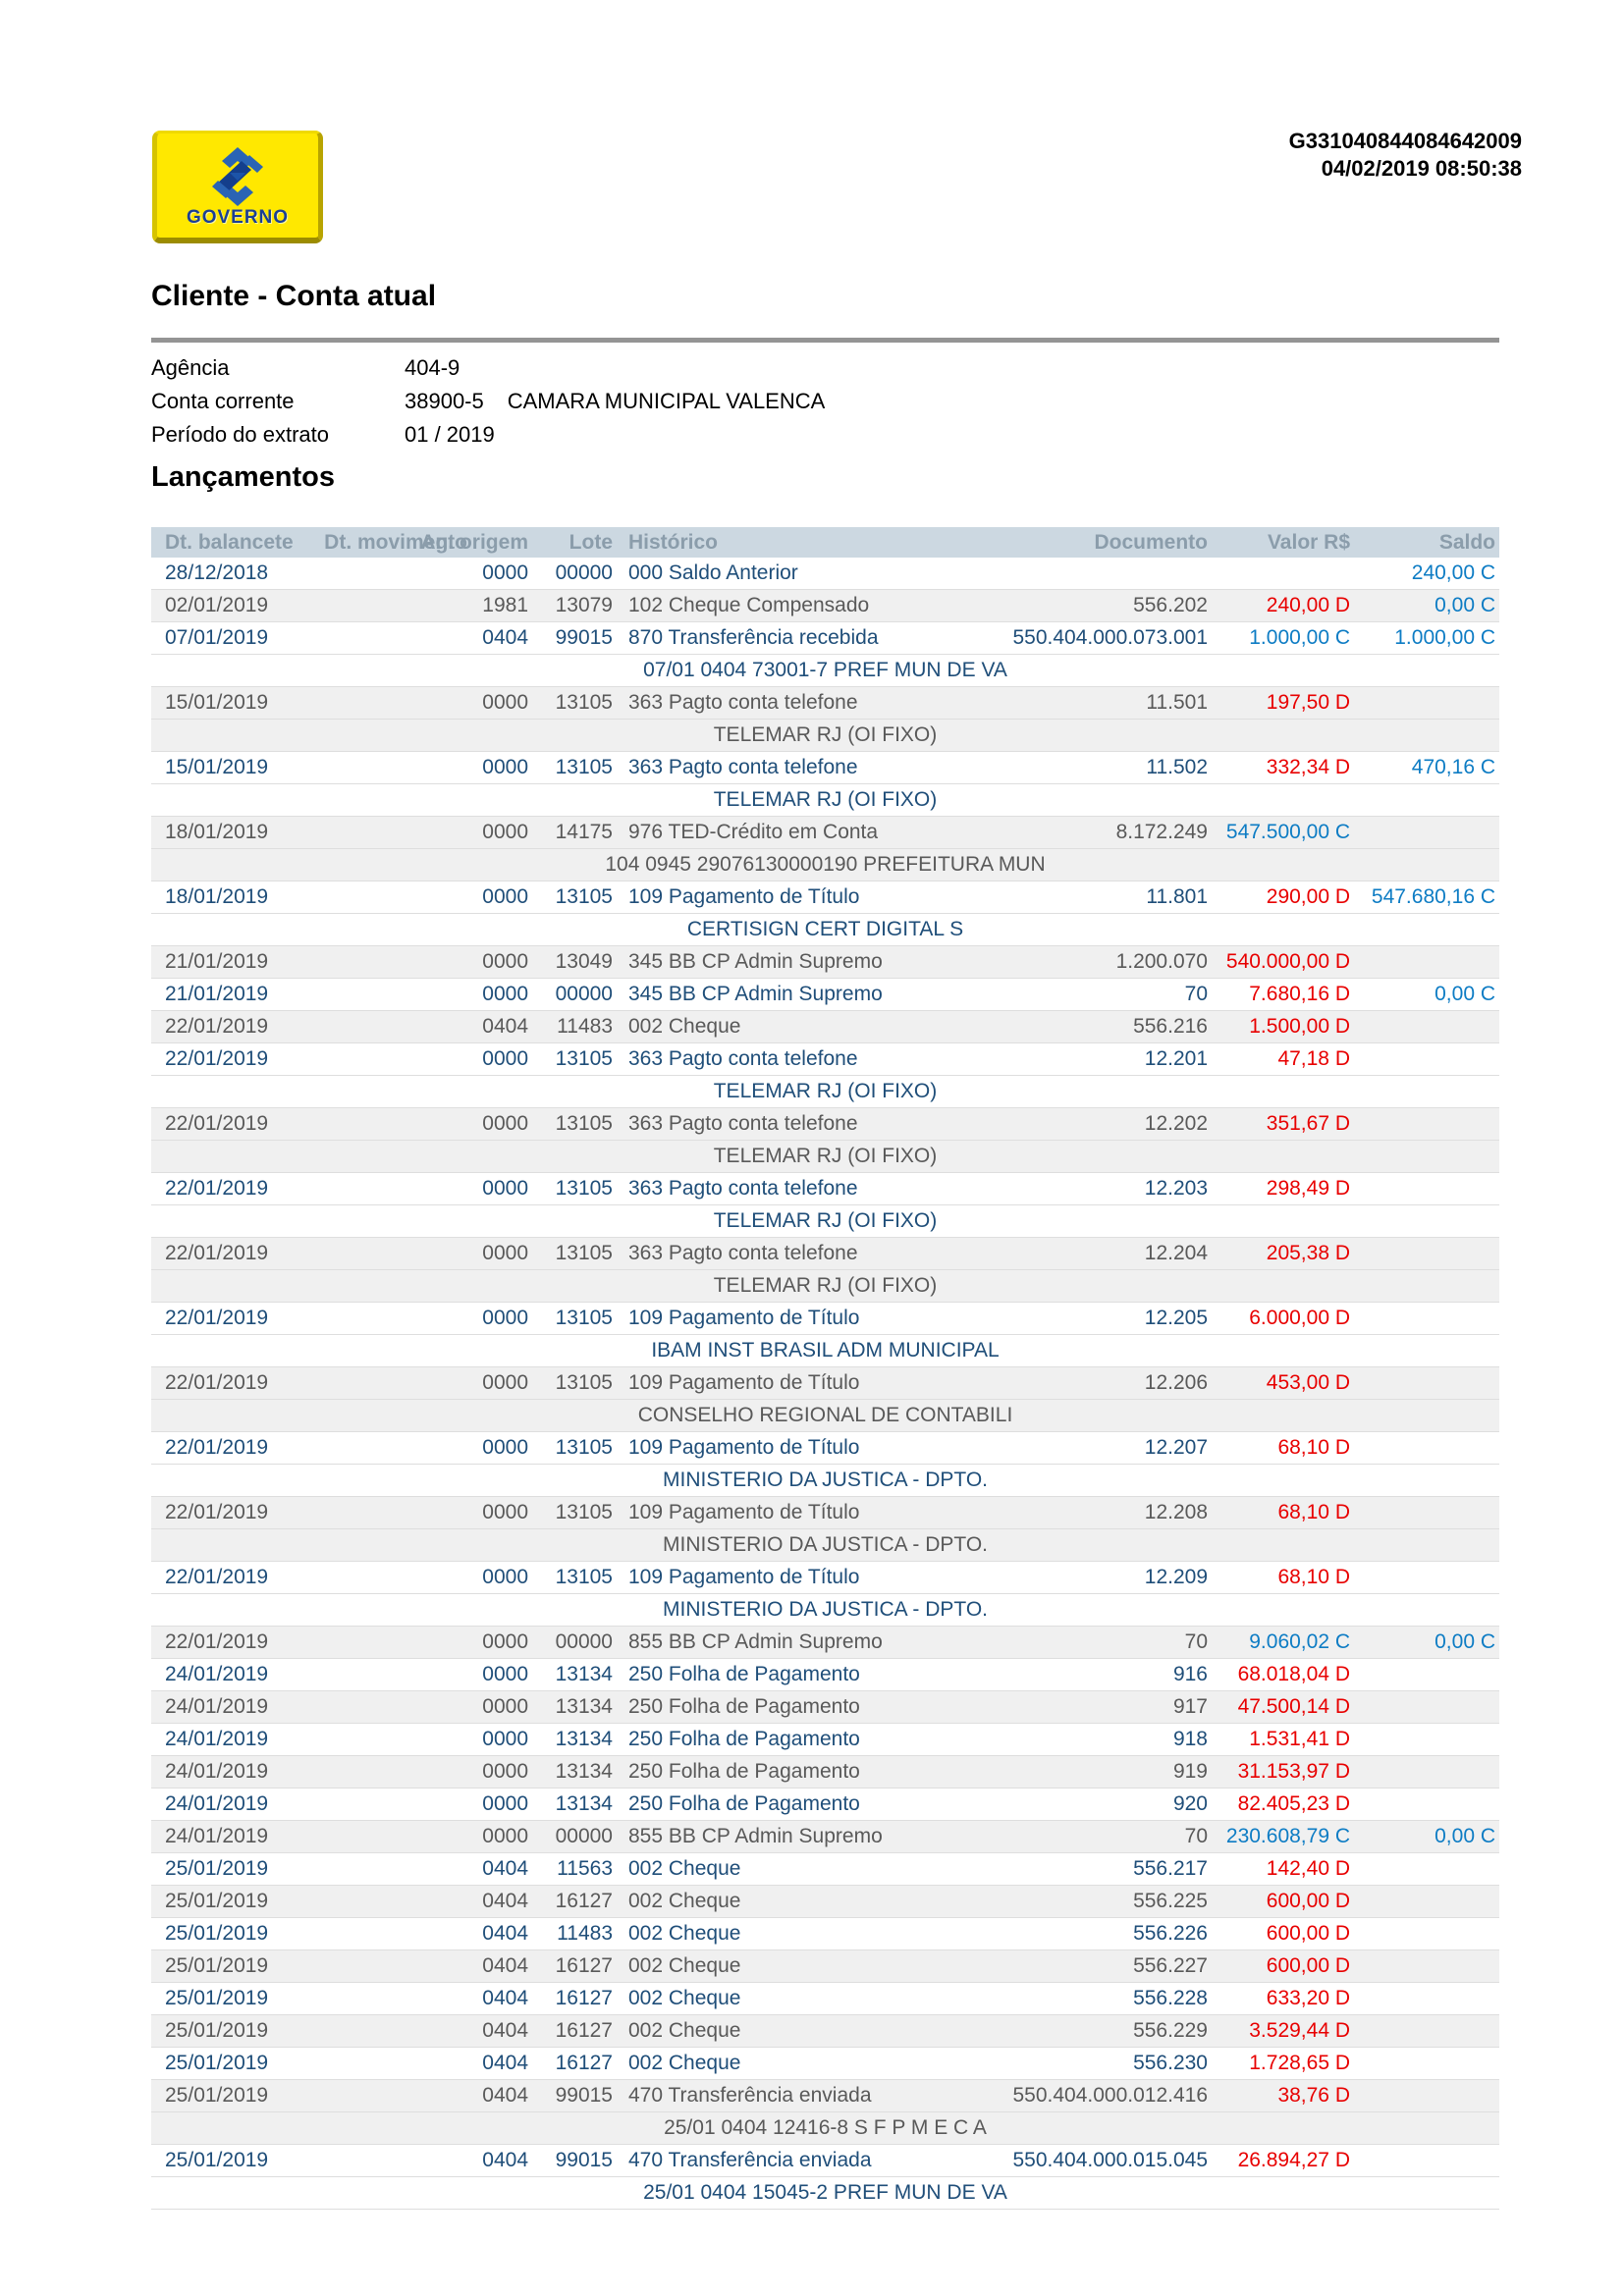  Describe the element at coordinates (673, 542) in the screenshot. I see `col-header-historico: Histórico` at that location.